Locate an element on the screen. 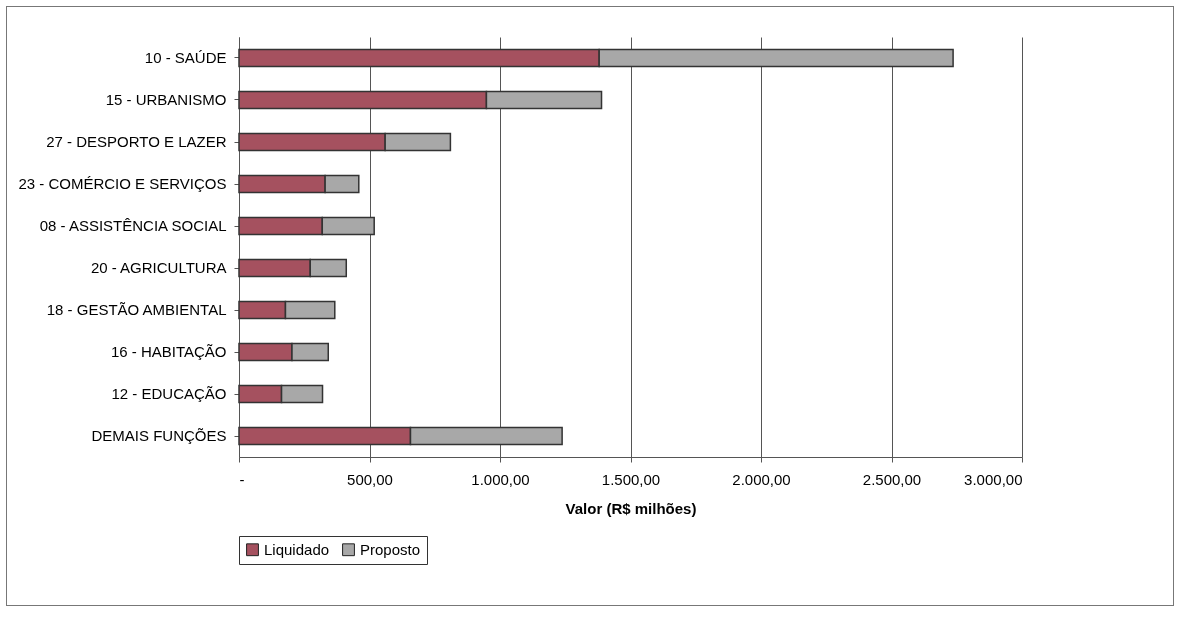  x-tick-label: 1.000,00 is located at coordinates (500, 479).